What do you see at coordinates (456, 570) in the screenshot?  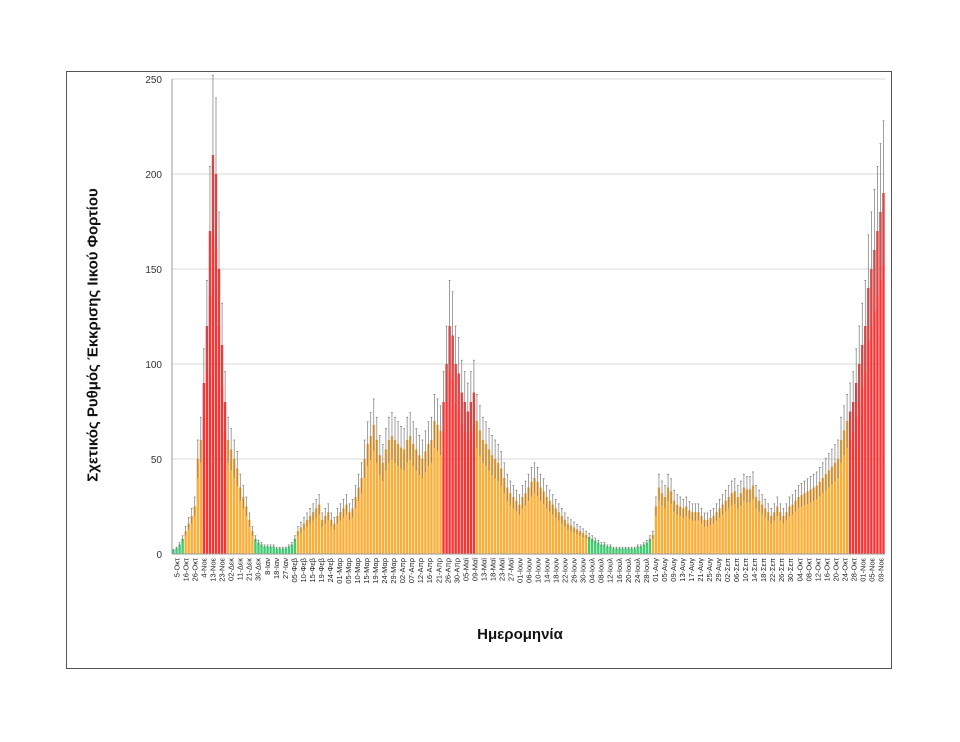 I see `x-tick-label: 30-Απρ` at bounding box center [456, 570].